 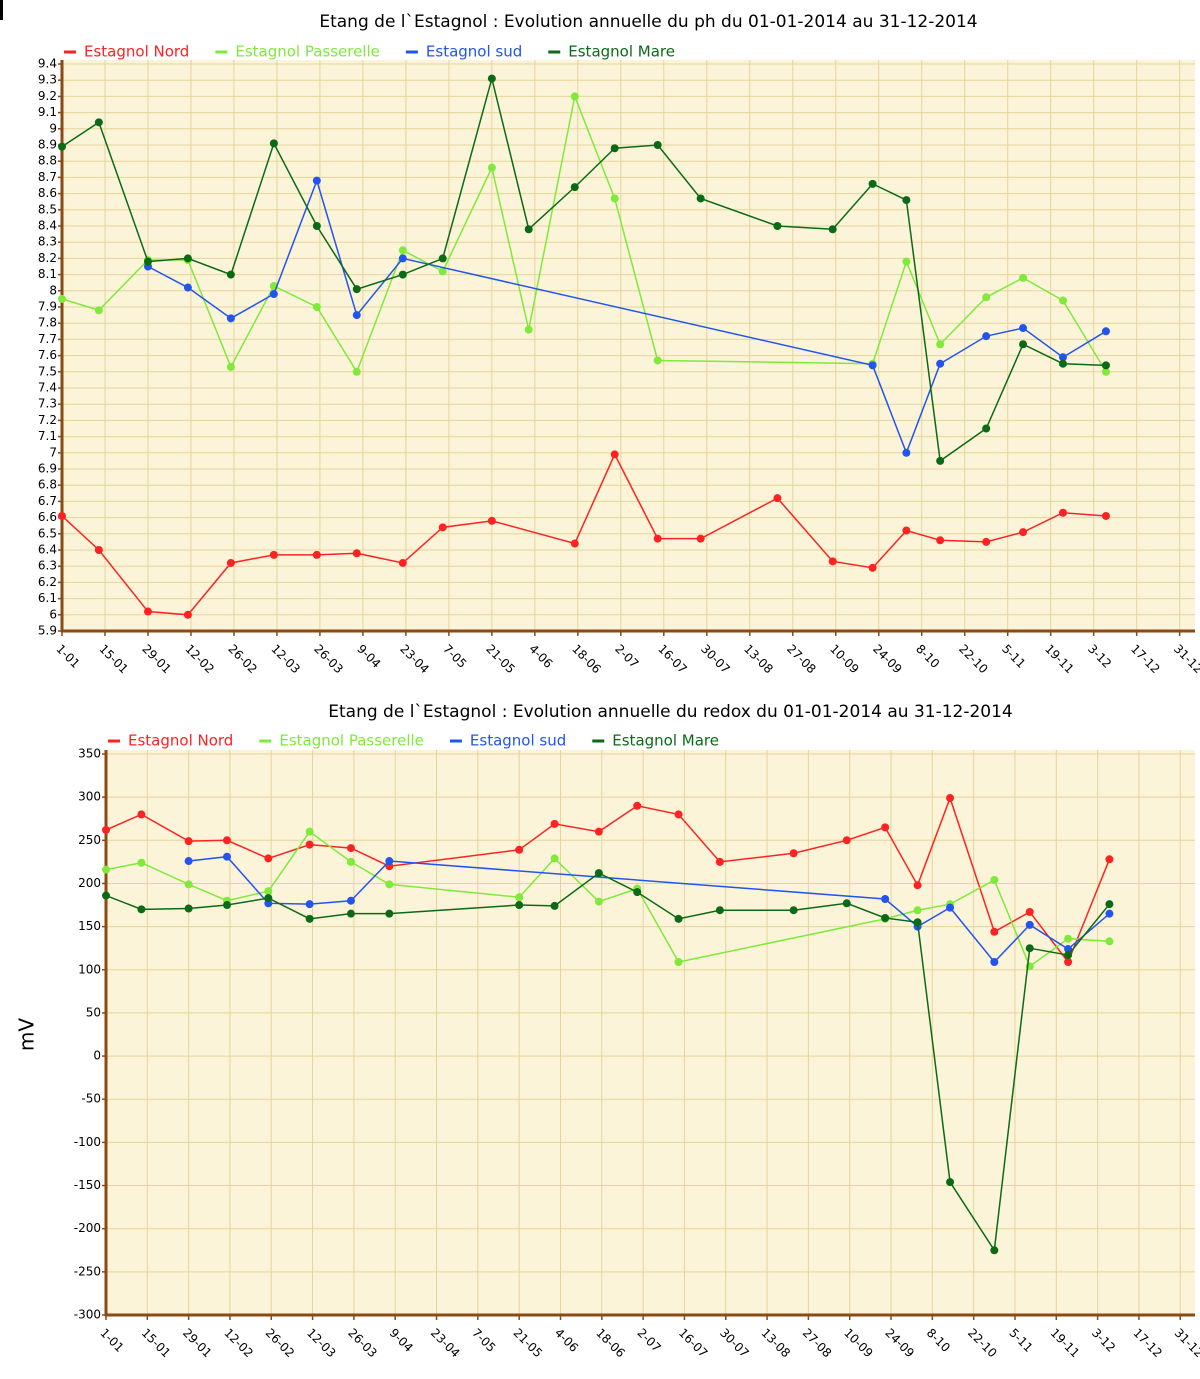 What do you see at coordinates (927, 656) in the screenshot?
I see `x-tick-label: 8-10` at bounding box center [927, 656].